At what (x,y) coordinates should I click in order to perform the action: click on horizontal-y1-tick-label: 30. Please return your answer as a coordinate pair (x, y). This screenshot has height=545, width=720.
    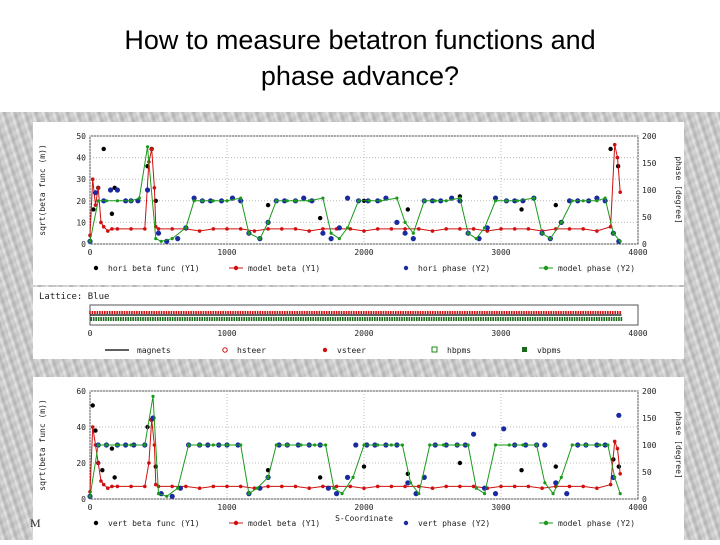
    Looking at the image, I should click on (81, 179).